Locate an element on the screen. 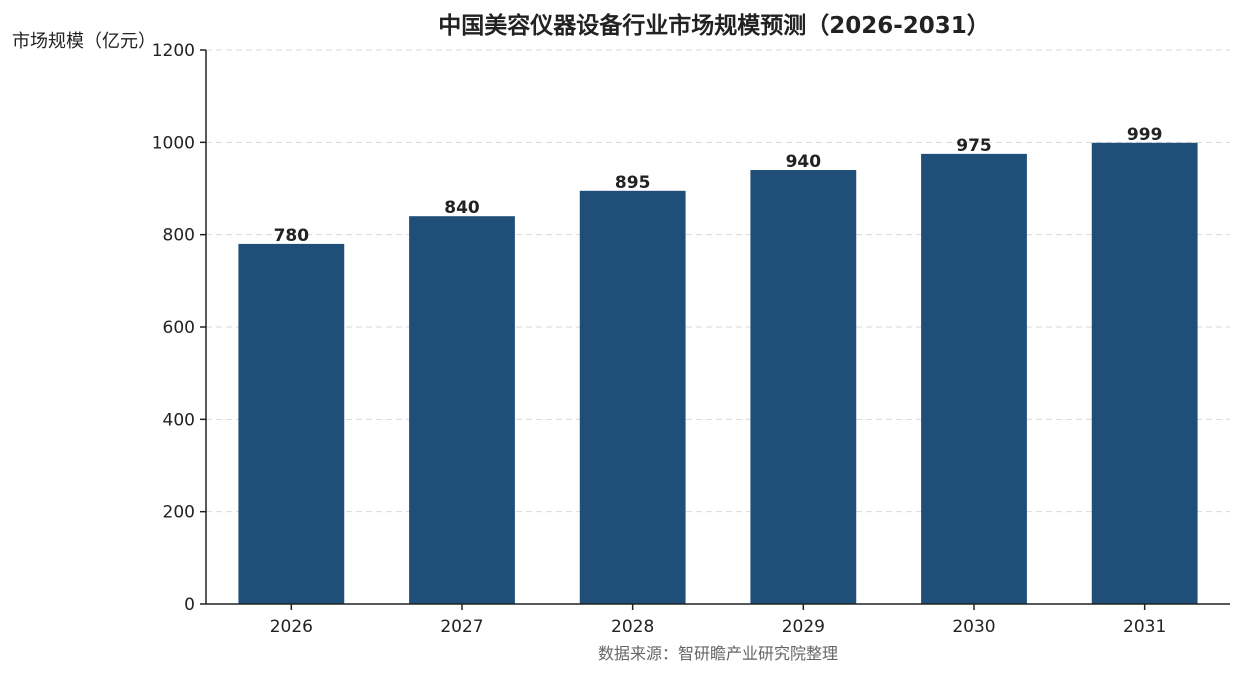 This screenshot has height=678, width=1242. data-label-2031: 999 is located at coordinates (1145, 135).